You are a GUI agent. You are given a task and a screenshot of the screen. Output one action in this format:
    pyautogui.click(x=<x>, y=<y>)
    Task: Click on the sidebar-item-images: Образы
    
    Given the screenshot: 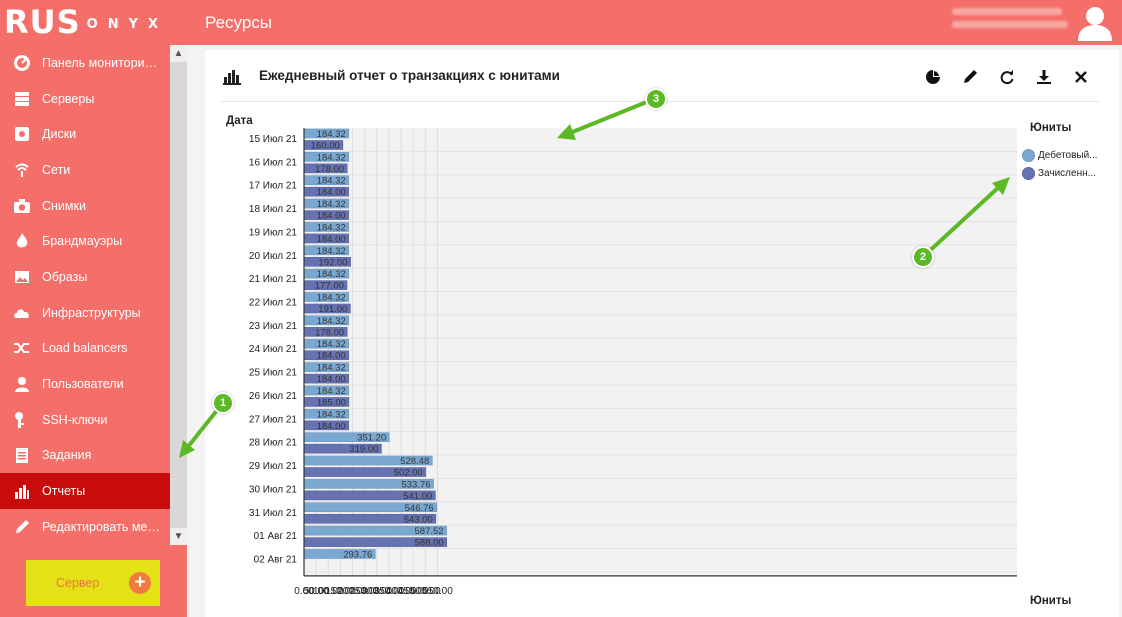 What is the action you would take?
    pyautogui.click(x=85, y=277)
    